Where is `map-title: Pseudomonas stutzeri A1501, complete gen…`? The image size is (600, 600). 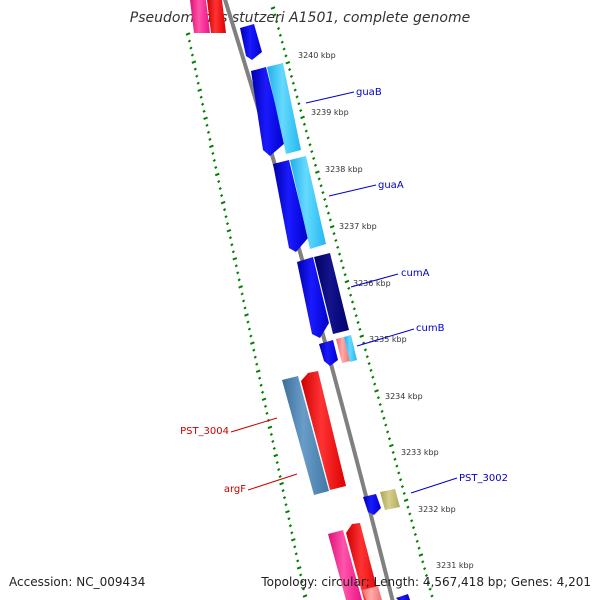
map-title: Pseudomonas stutzeri A1501, complete gen… is located at coordinates (300, 18).